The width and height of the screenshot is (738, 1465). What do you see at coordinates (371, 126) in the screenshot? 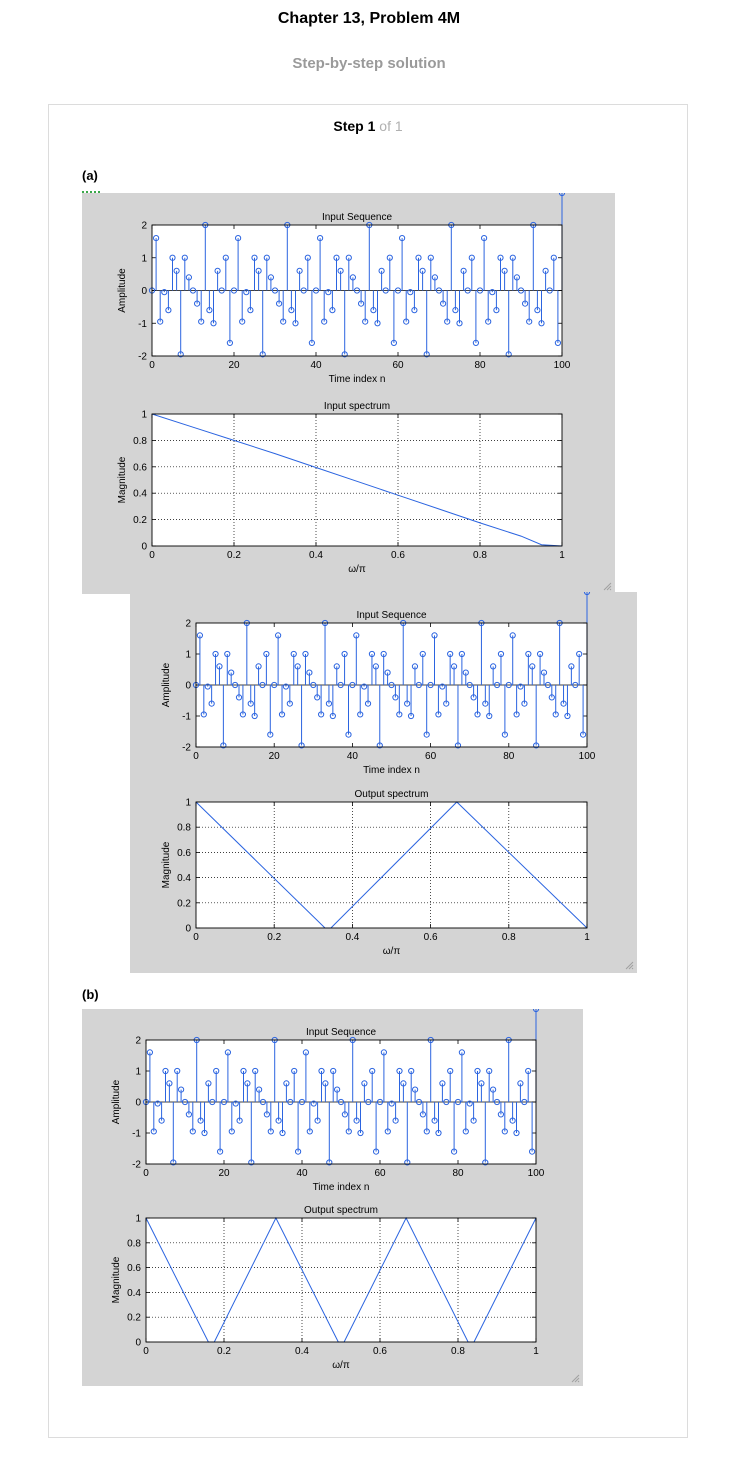
I see `step-number: 1` at bounding box center [371, 126].